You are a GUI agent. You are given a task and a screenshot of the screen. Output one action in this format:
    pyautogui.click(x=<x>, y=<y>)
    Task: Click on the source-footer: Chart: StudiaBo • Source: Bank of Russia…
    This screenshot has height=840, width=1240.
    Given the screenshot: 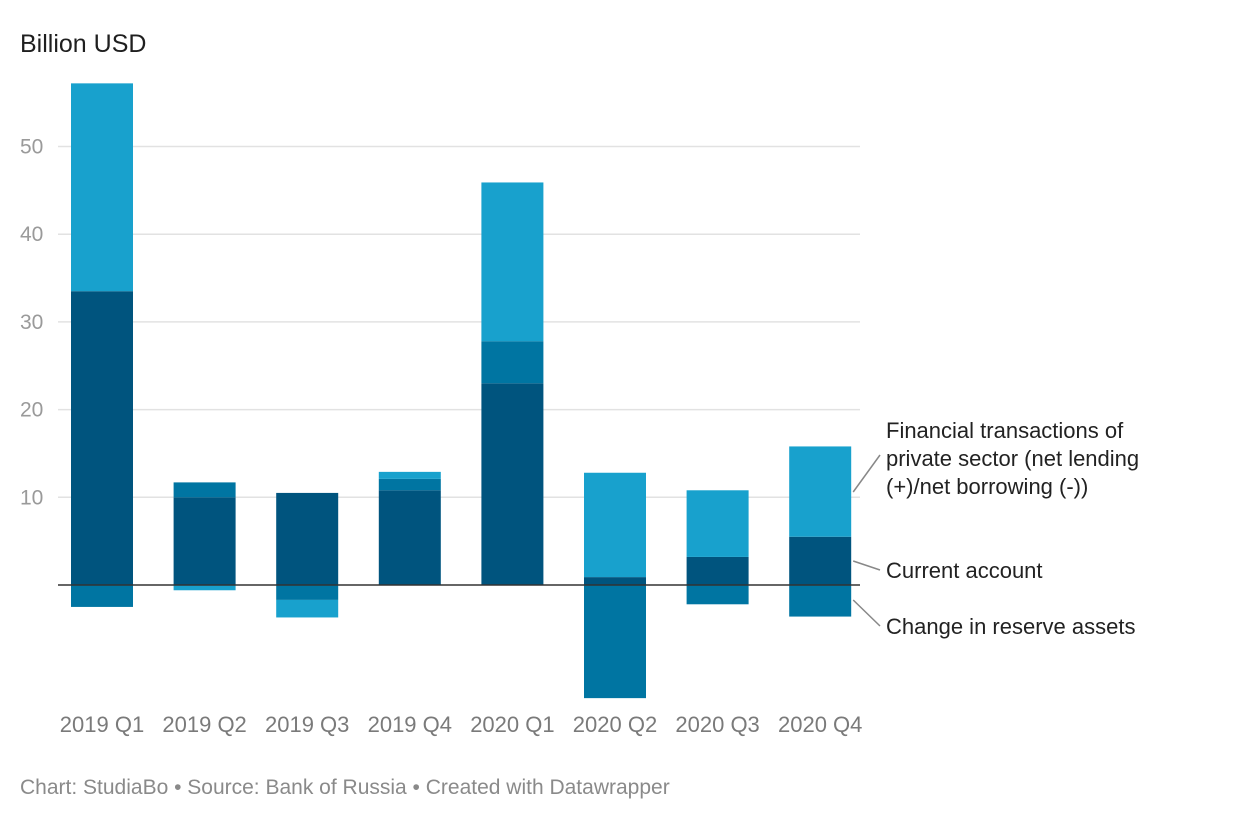 What is the action you would take?
    pyautogui.click(x=345, y=787)
    